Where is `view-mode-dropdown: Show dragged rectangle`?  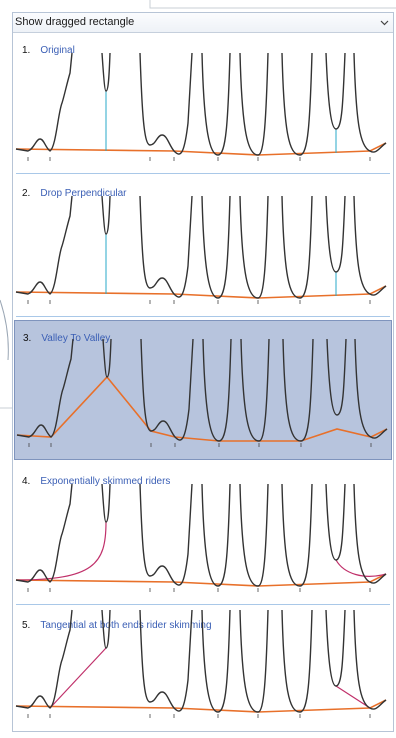
view-mode-dropdown: Show dragged rectangle is located at coordinates (203, 23).